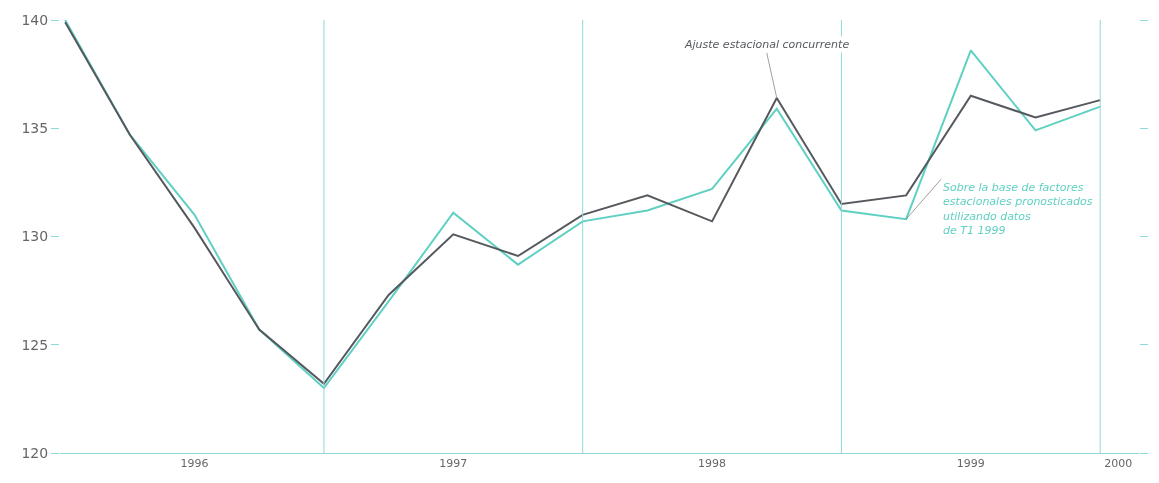 The height and width of the screenshot is (483, 1159). What do you see at coordinates (712, 464) in the screenshot?
I see `x-tick-label: 1998` at bounding box center [712, 464].